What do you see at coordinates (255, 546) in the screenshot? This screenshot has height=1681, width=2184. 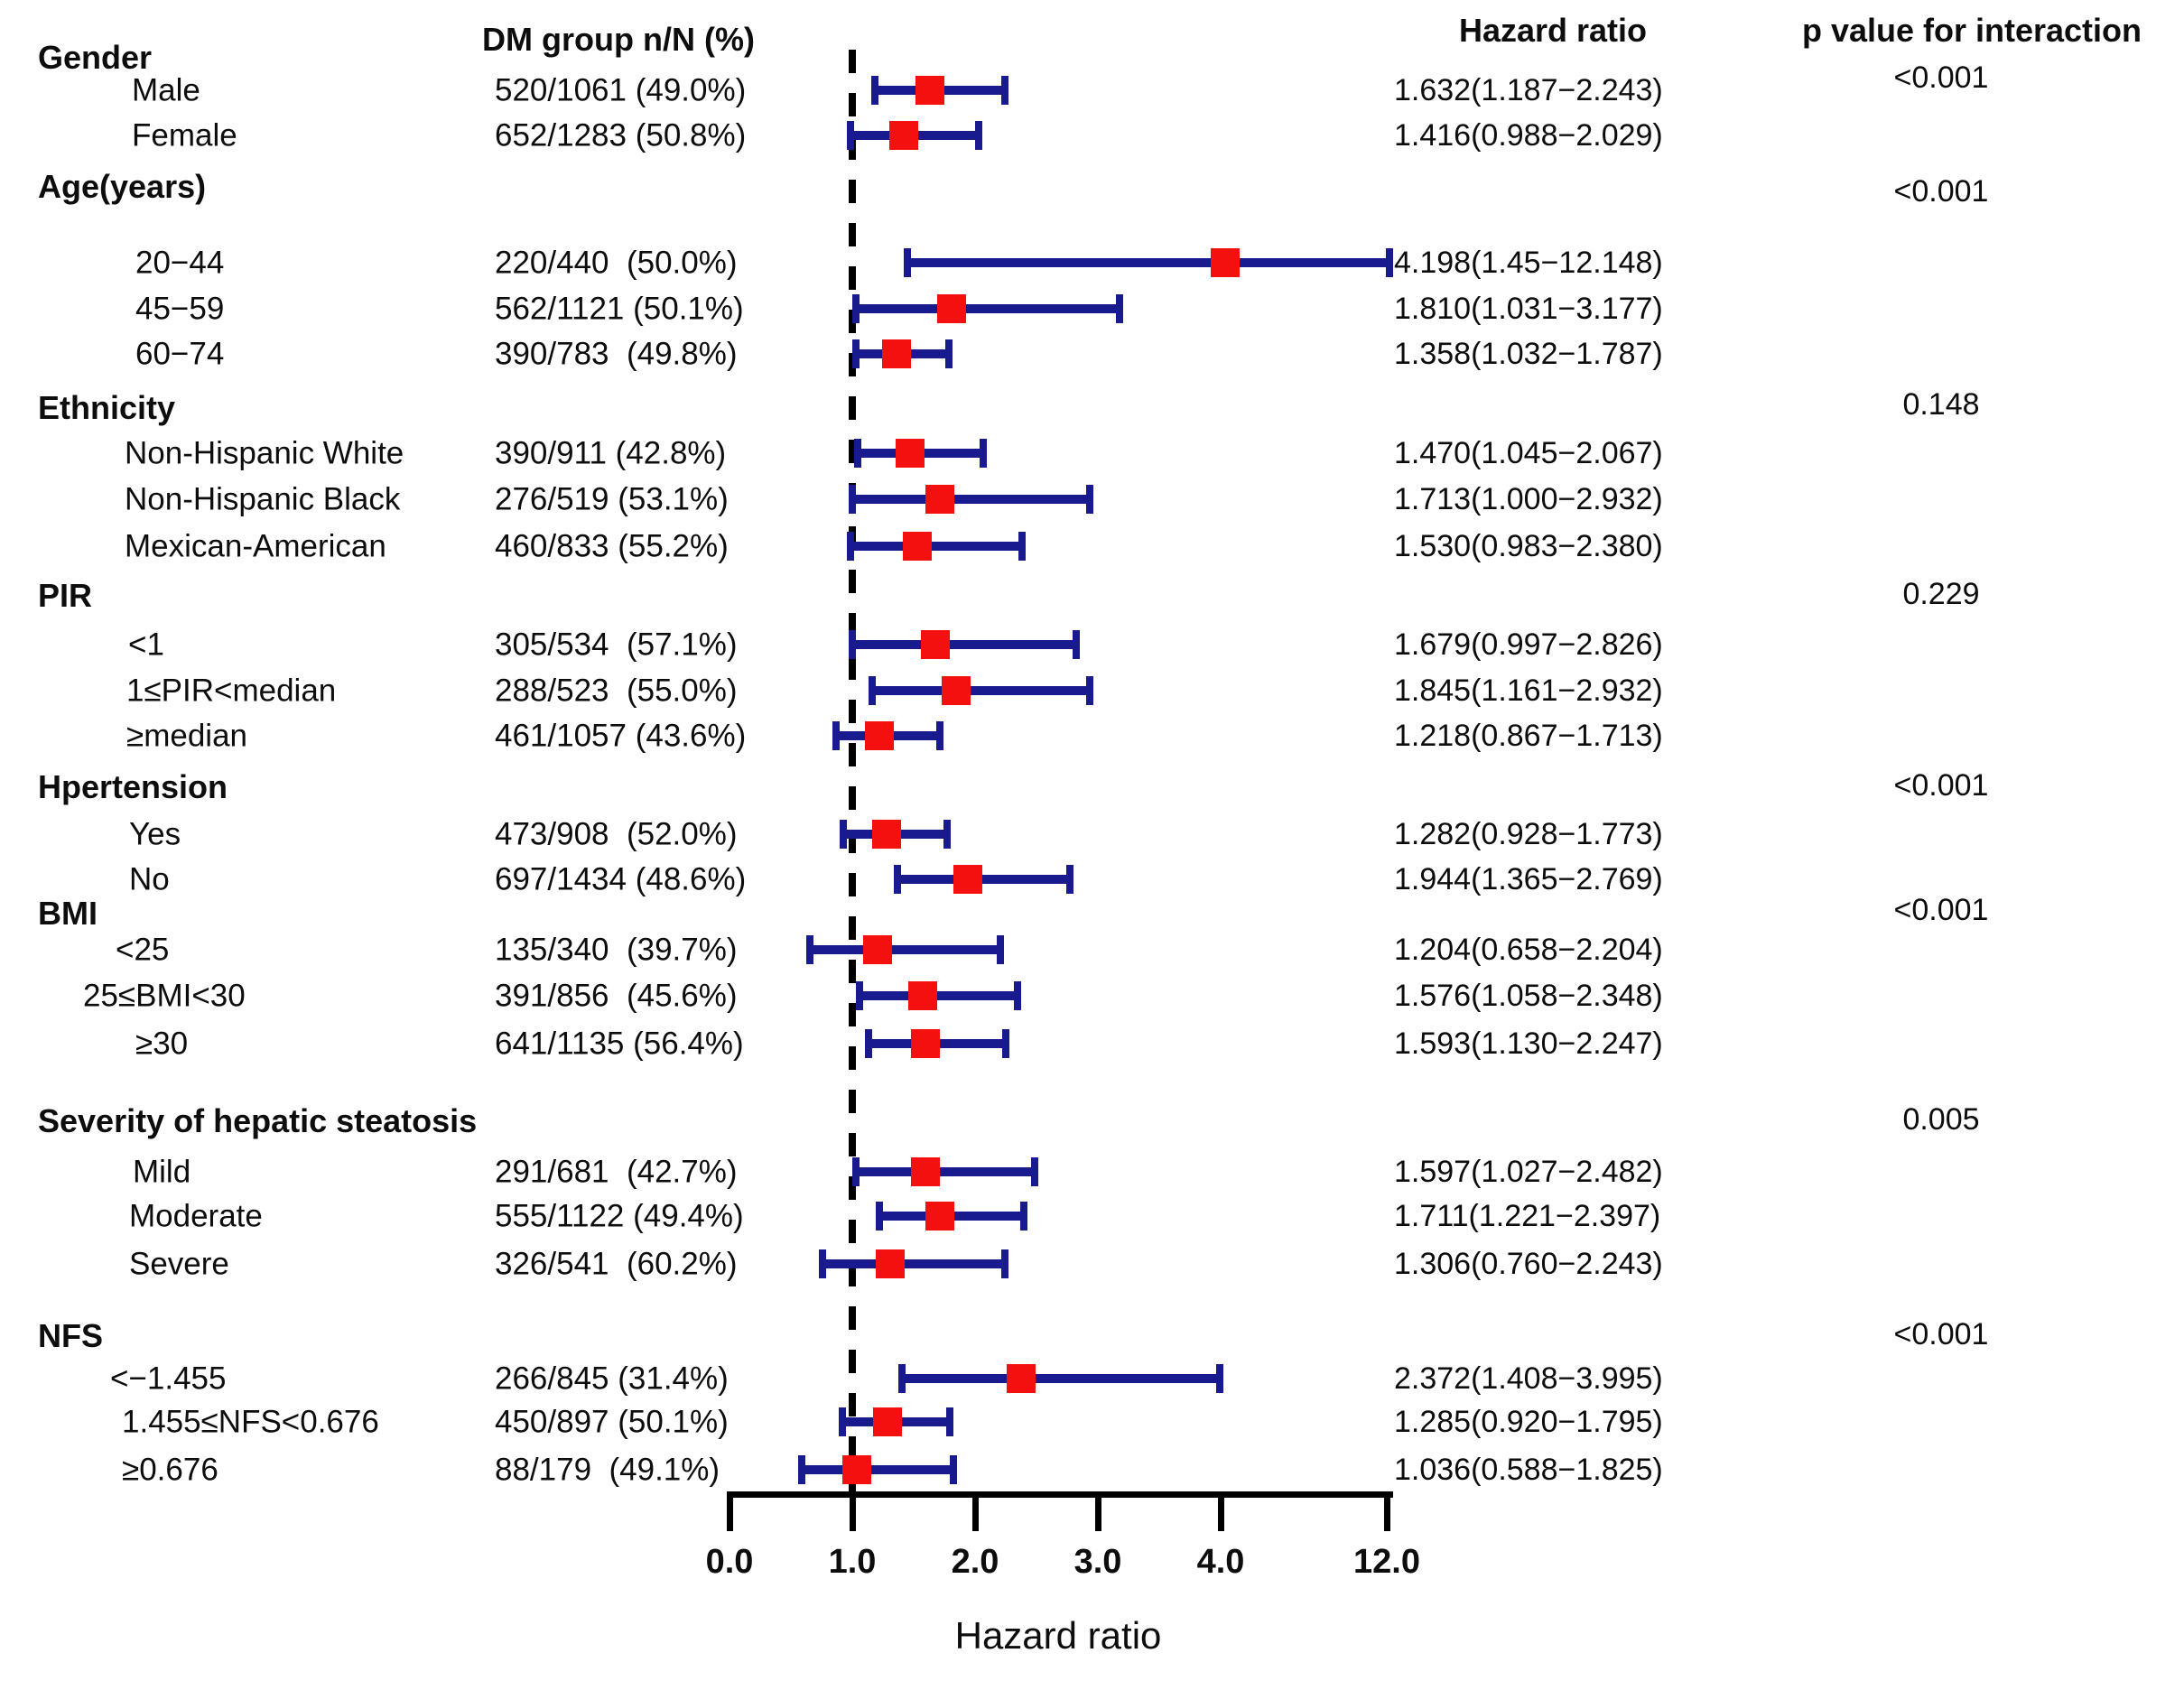 I see `row-label: Mexican-American` at bounding box center [255, 546].